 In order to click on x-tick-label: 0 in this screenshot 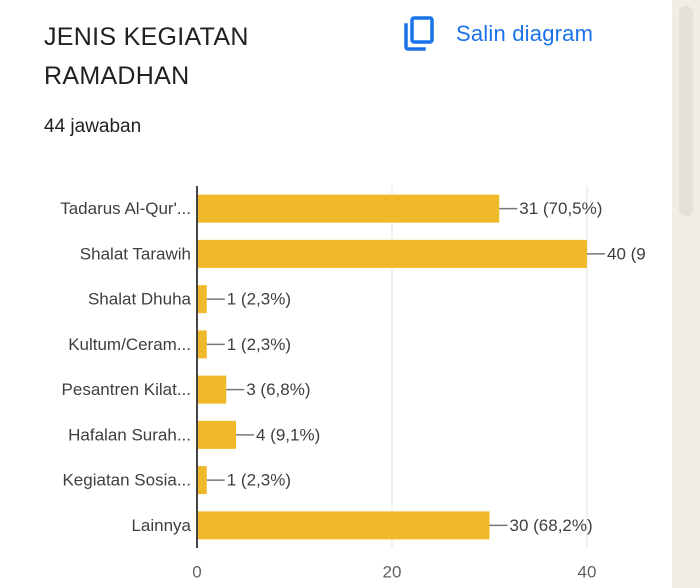, I will do `click(196, 572)`.